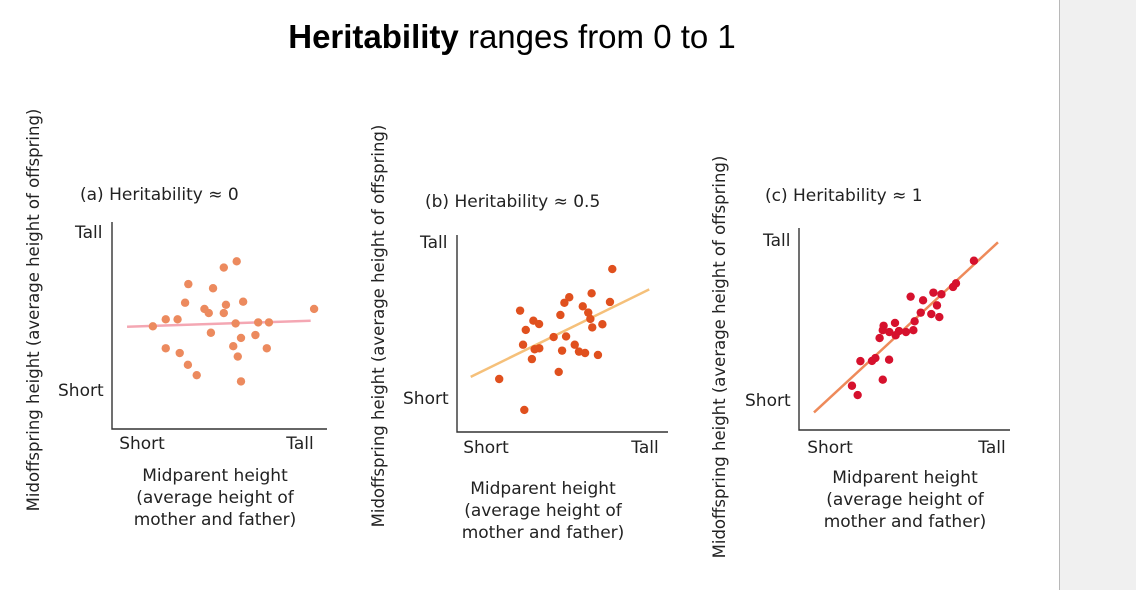 The image size is (1136, 590). What do you see at coordinates (373, 36) in the screenshot?
I see `title-bold: Heritability` at bounding box center [373, 36].